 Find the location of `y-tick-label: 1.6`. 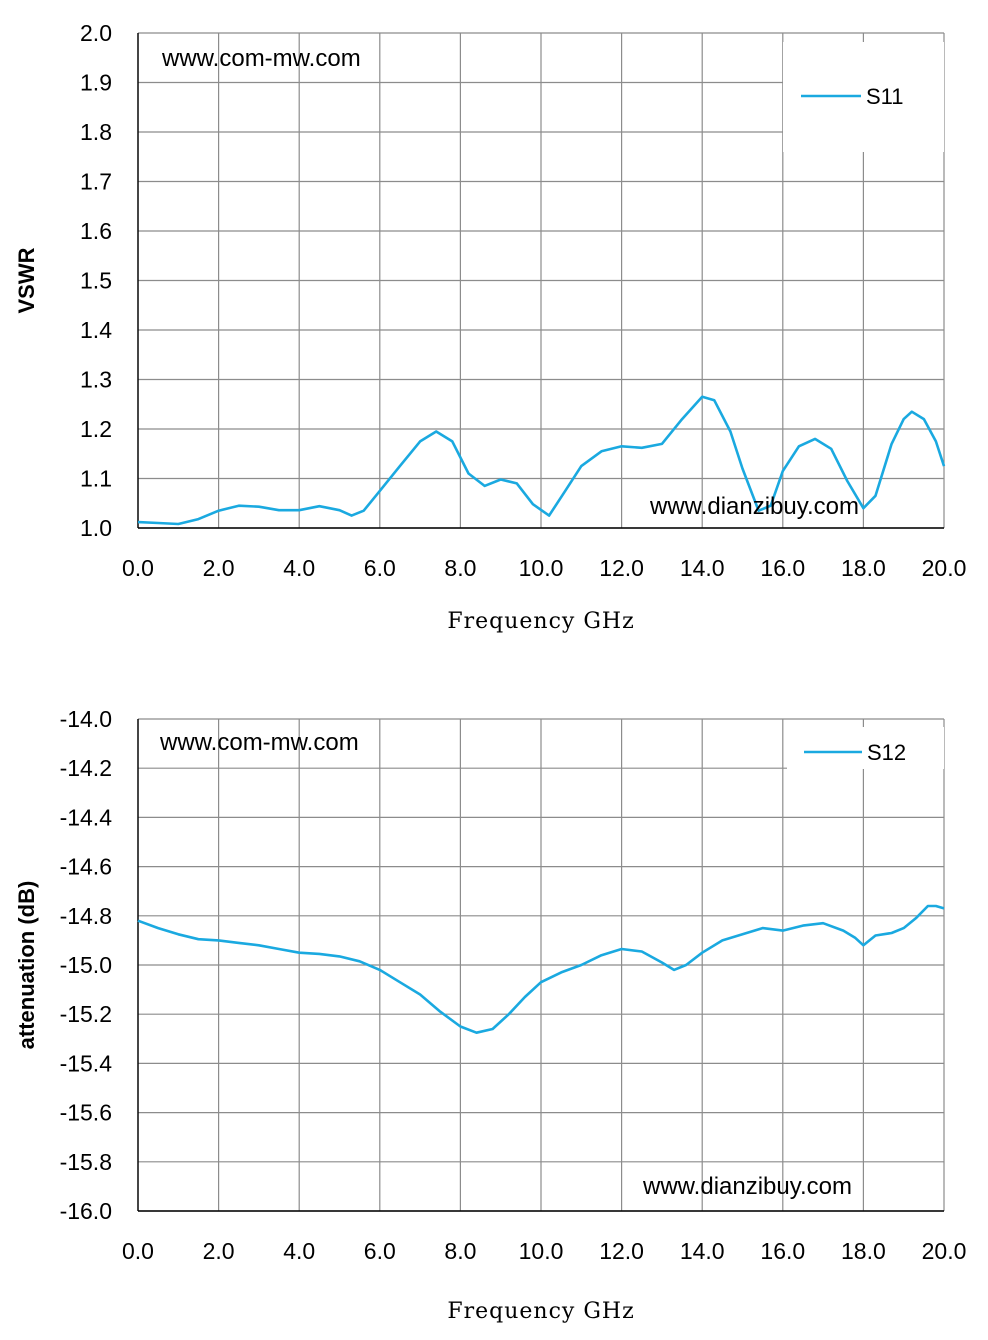

y-tick-label: 1.6 is located at coordinates (96, 231).